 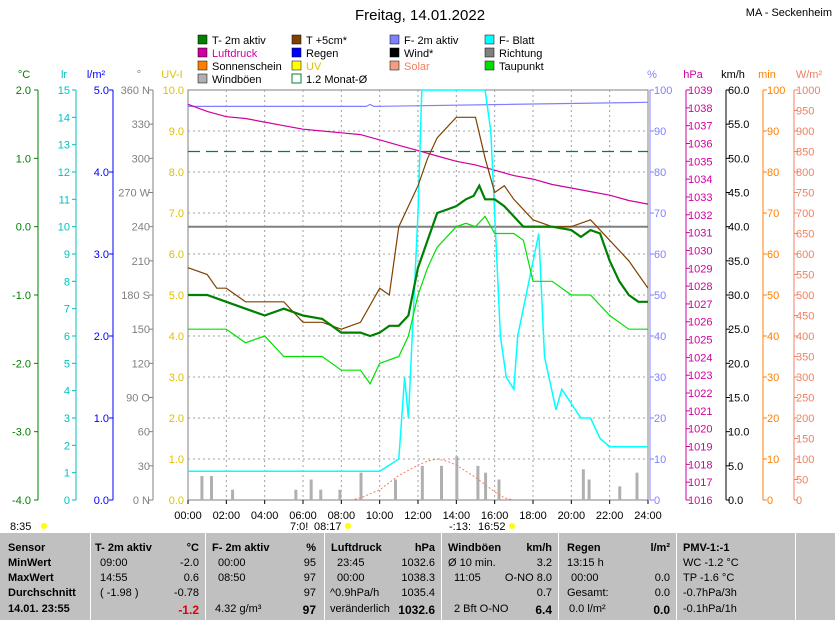 What do you see at coordinates (738, 399) in the screenshot?
I see `axis-tick-label: 15.0` at bounding box center [738, 399].